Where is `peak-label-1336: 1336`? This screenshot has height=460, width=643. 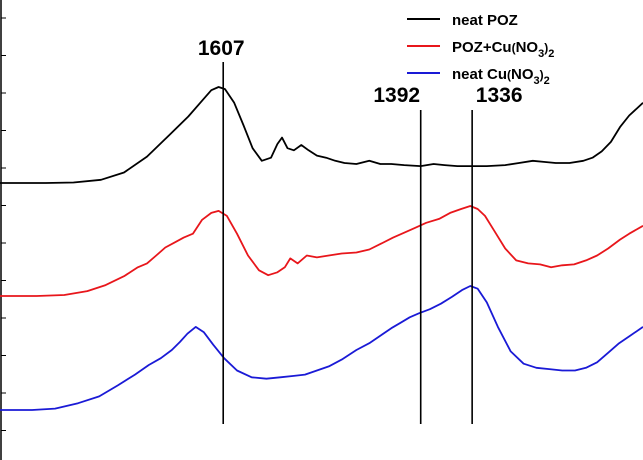 peak-label-1336: 1336 is located at coordinates (499, 95).